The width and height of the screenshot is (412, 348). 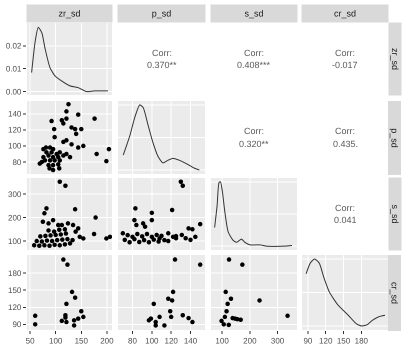 I want to click on y-tick-label: 90, so click(x=17, y=325).